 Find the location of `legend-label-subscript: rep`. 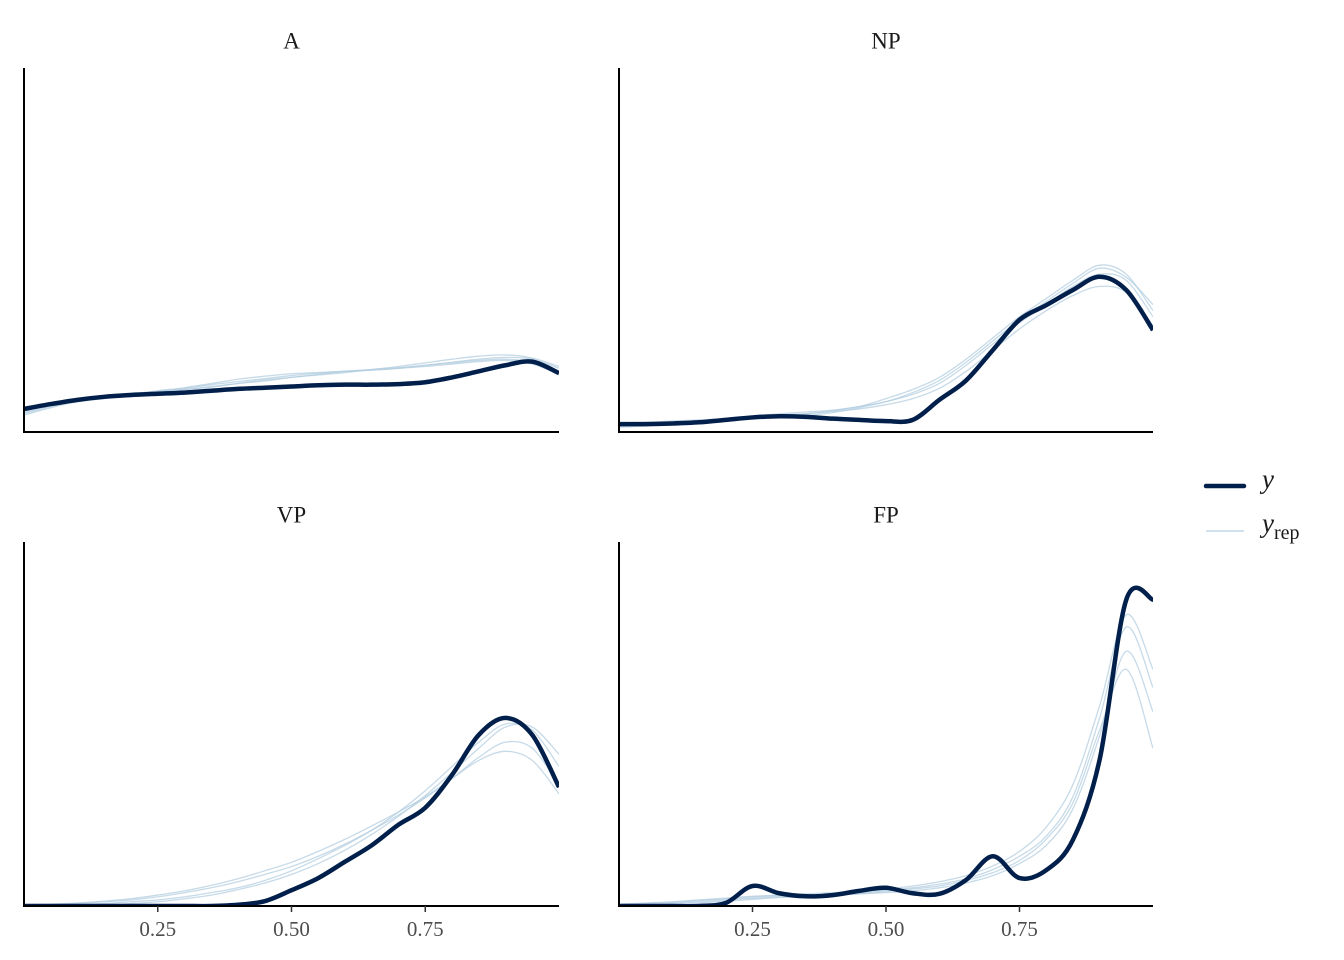

legend-label-subscript: rep is located at coordinates (1287, 533).